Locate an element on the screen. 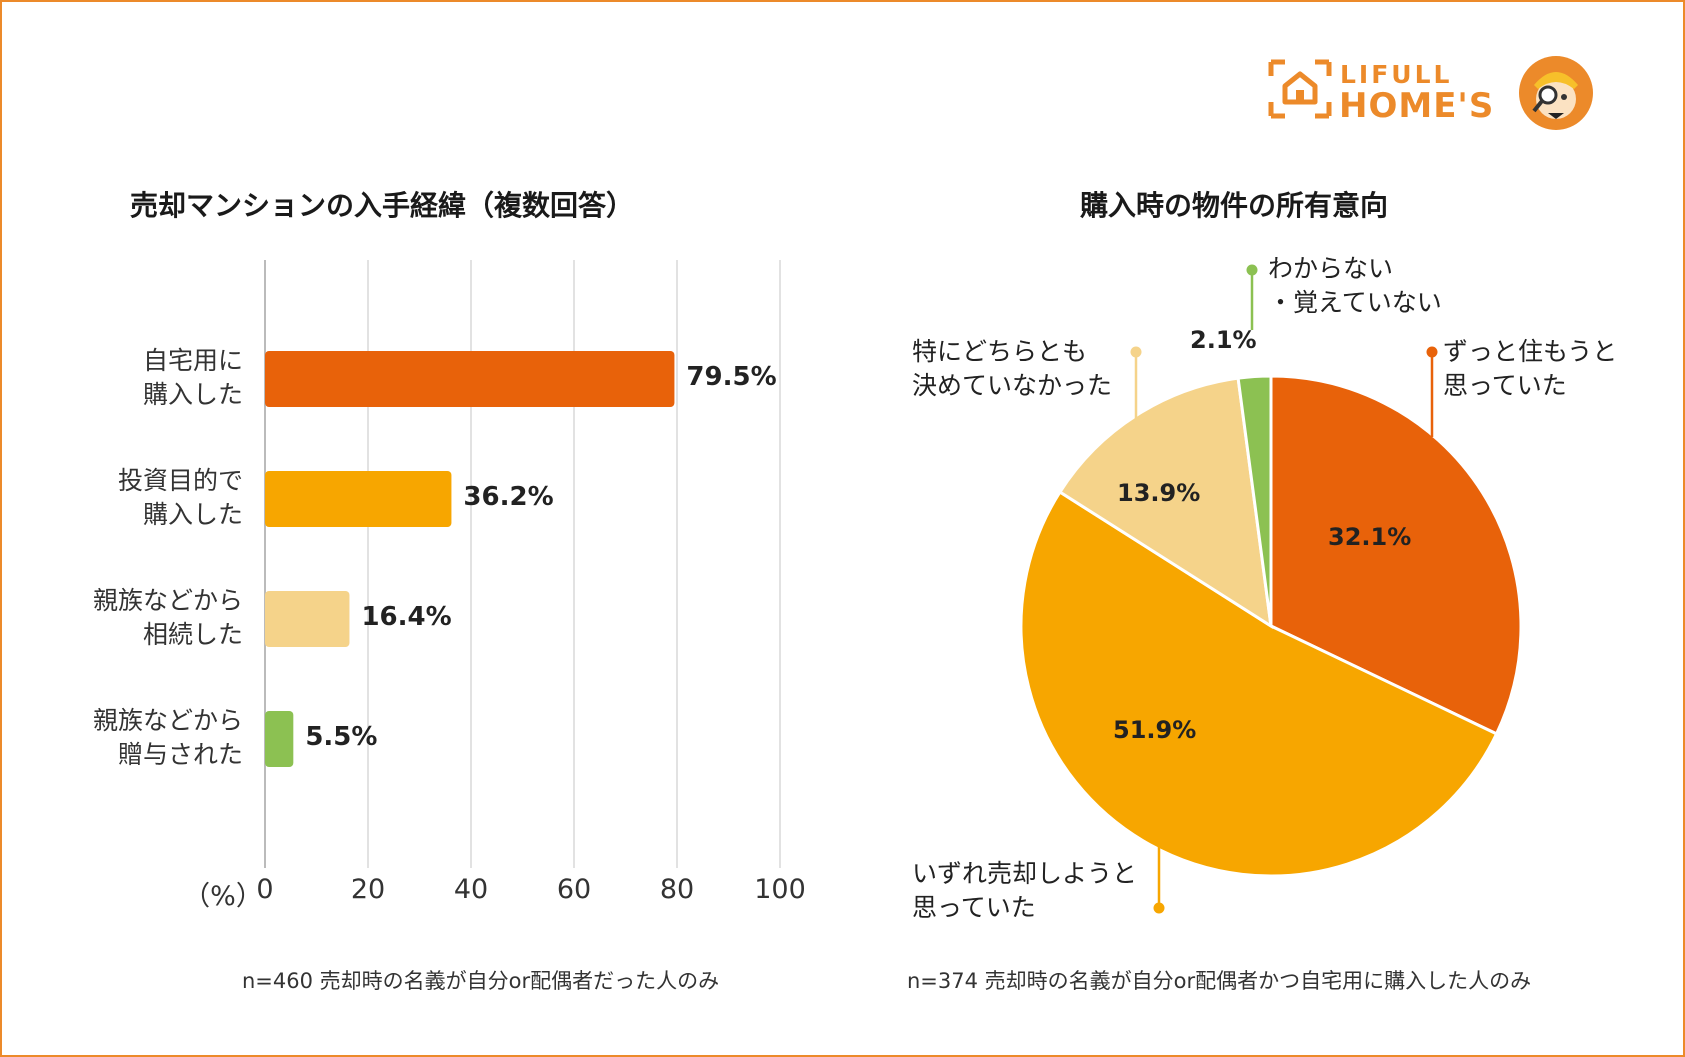 The width and height of the screenshot is (1685, 1057). pie-slice-label: ずっと住もうと 思っていた is located at coordinates (1530, 368).